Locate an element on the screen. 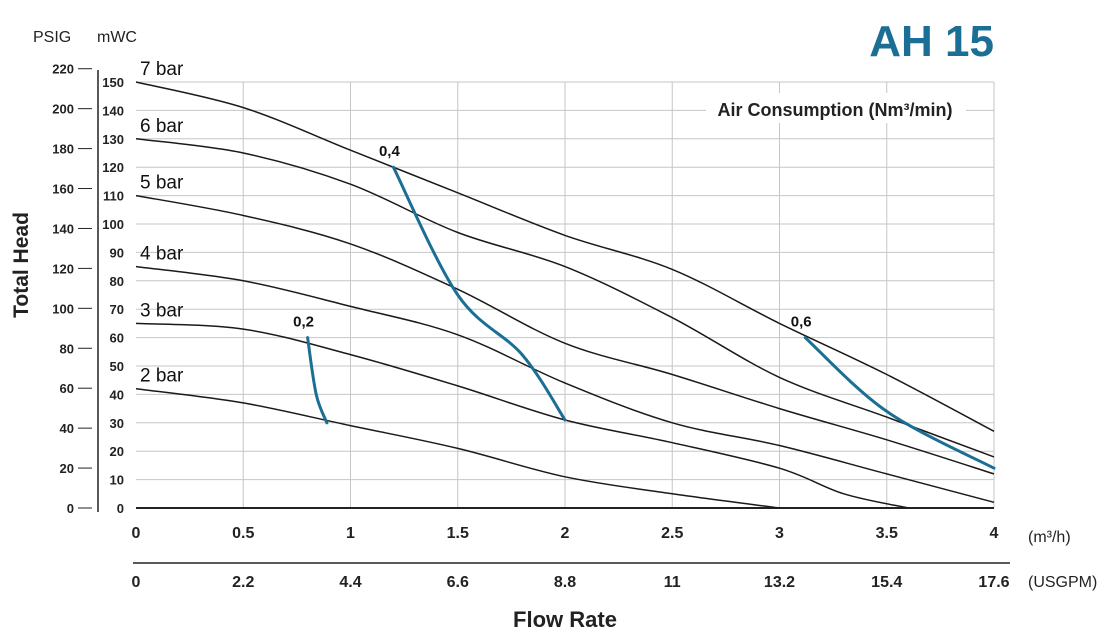  x2-tick-label: 11 is located at coordinates (672, 582).